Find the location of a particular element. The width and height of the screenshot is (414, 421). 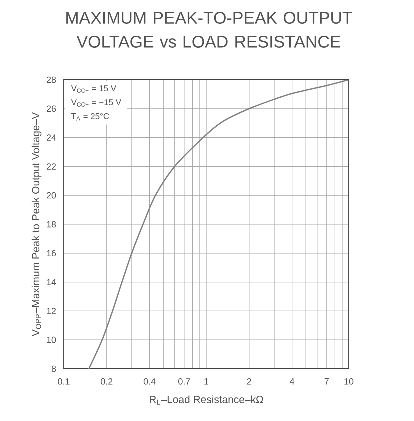

y-tick-label: 26 is located at coordinates (51, 109).